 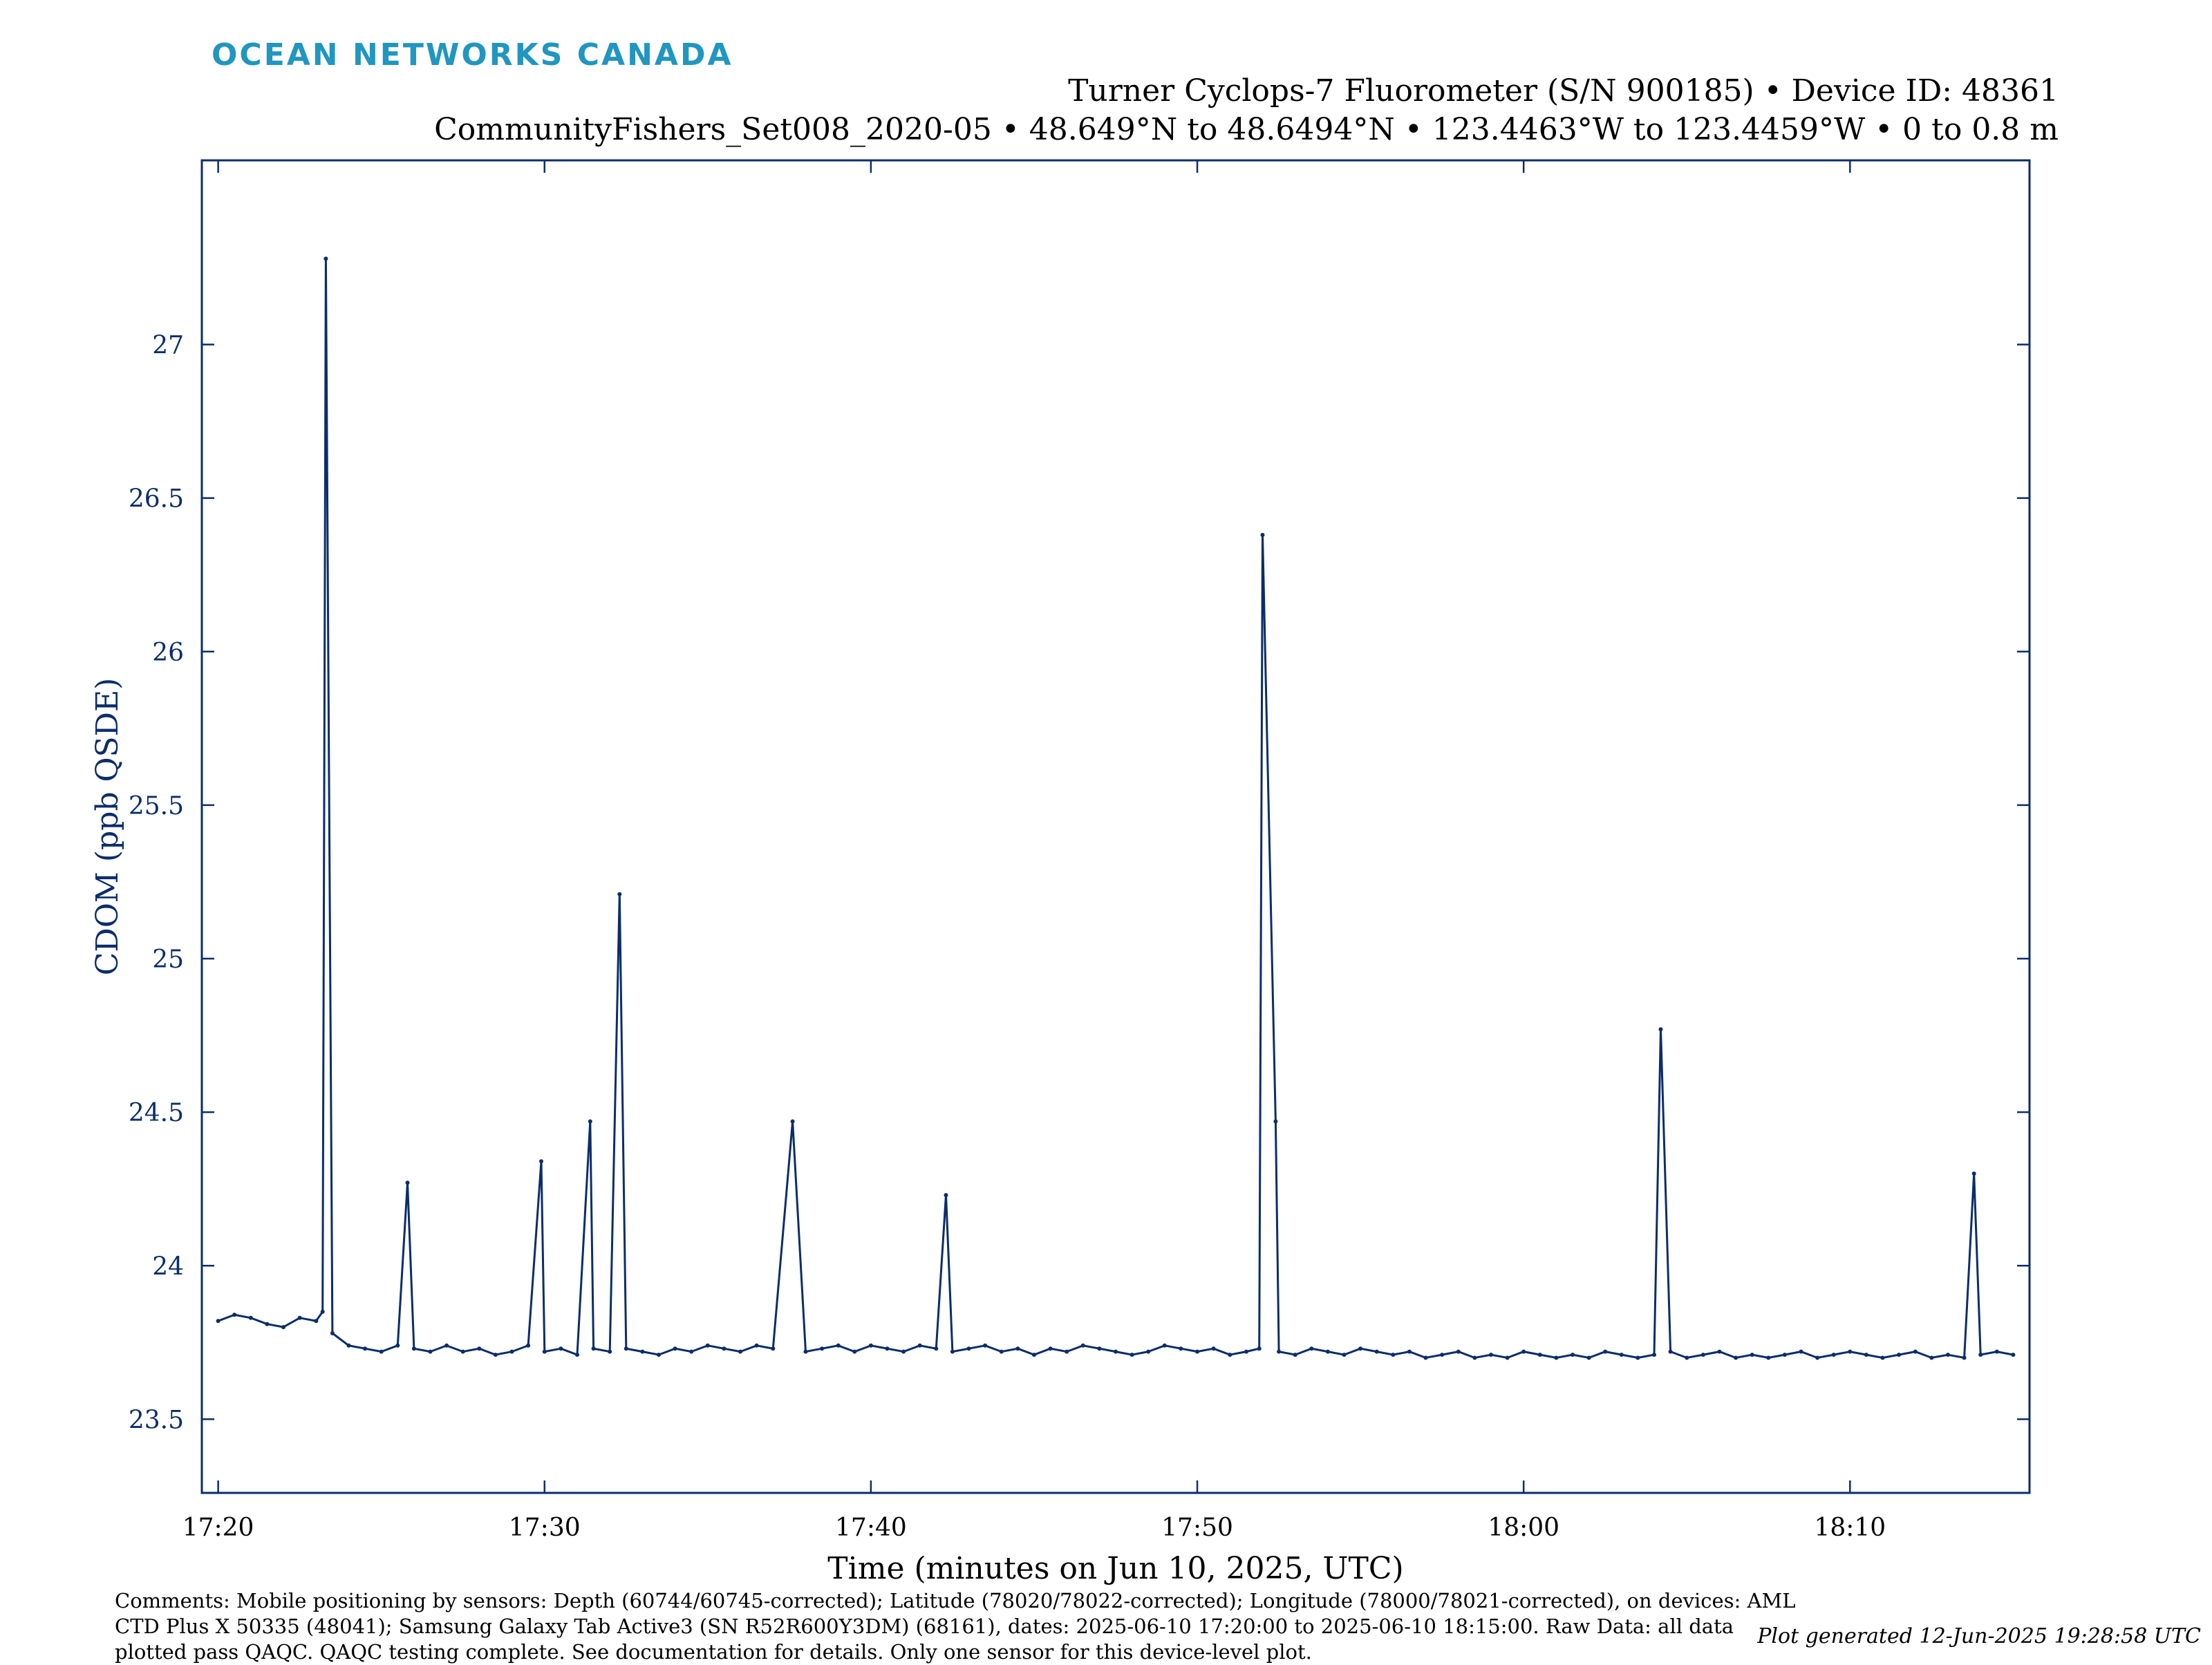 What do you see at coordinates (168, 653) in the screenshot?
I see `y-tick-label: 26` at bounding box center [168, 653].